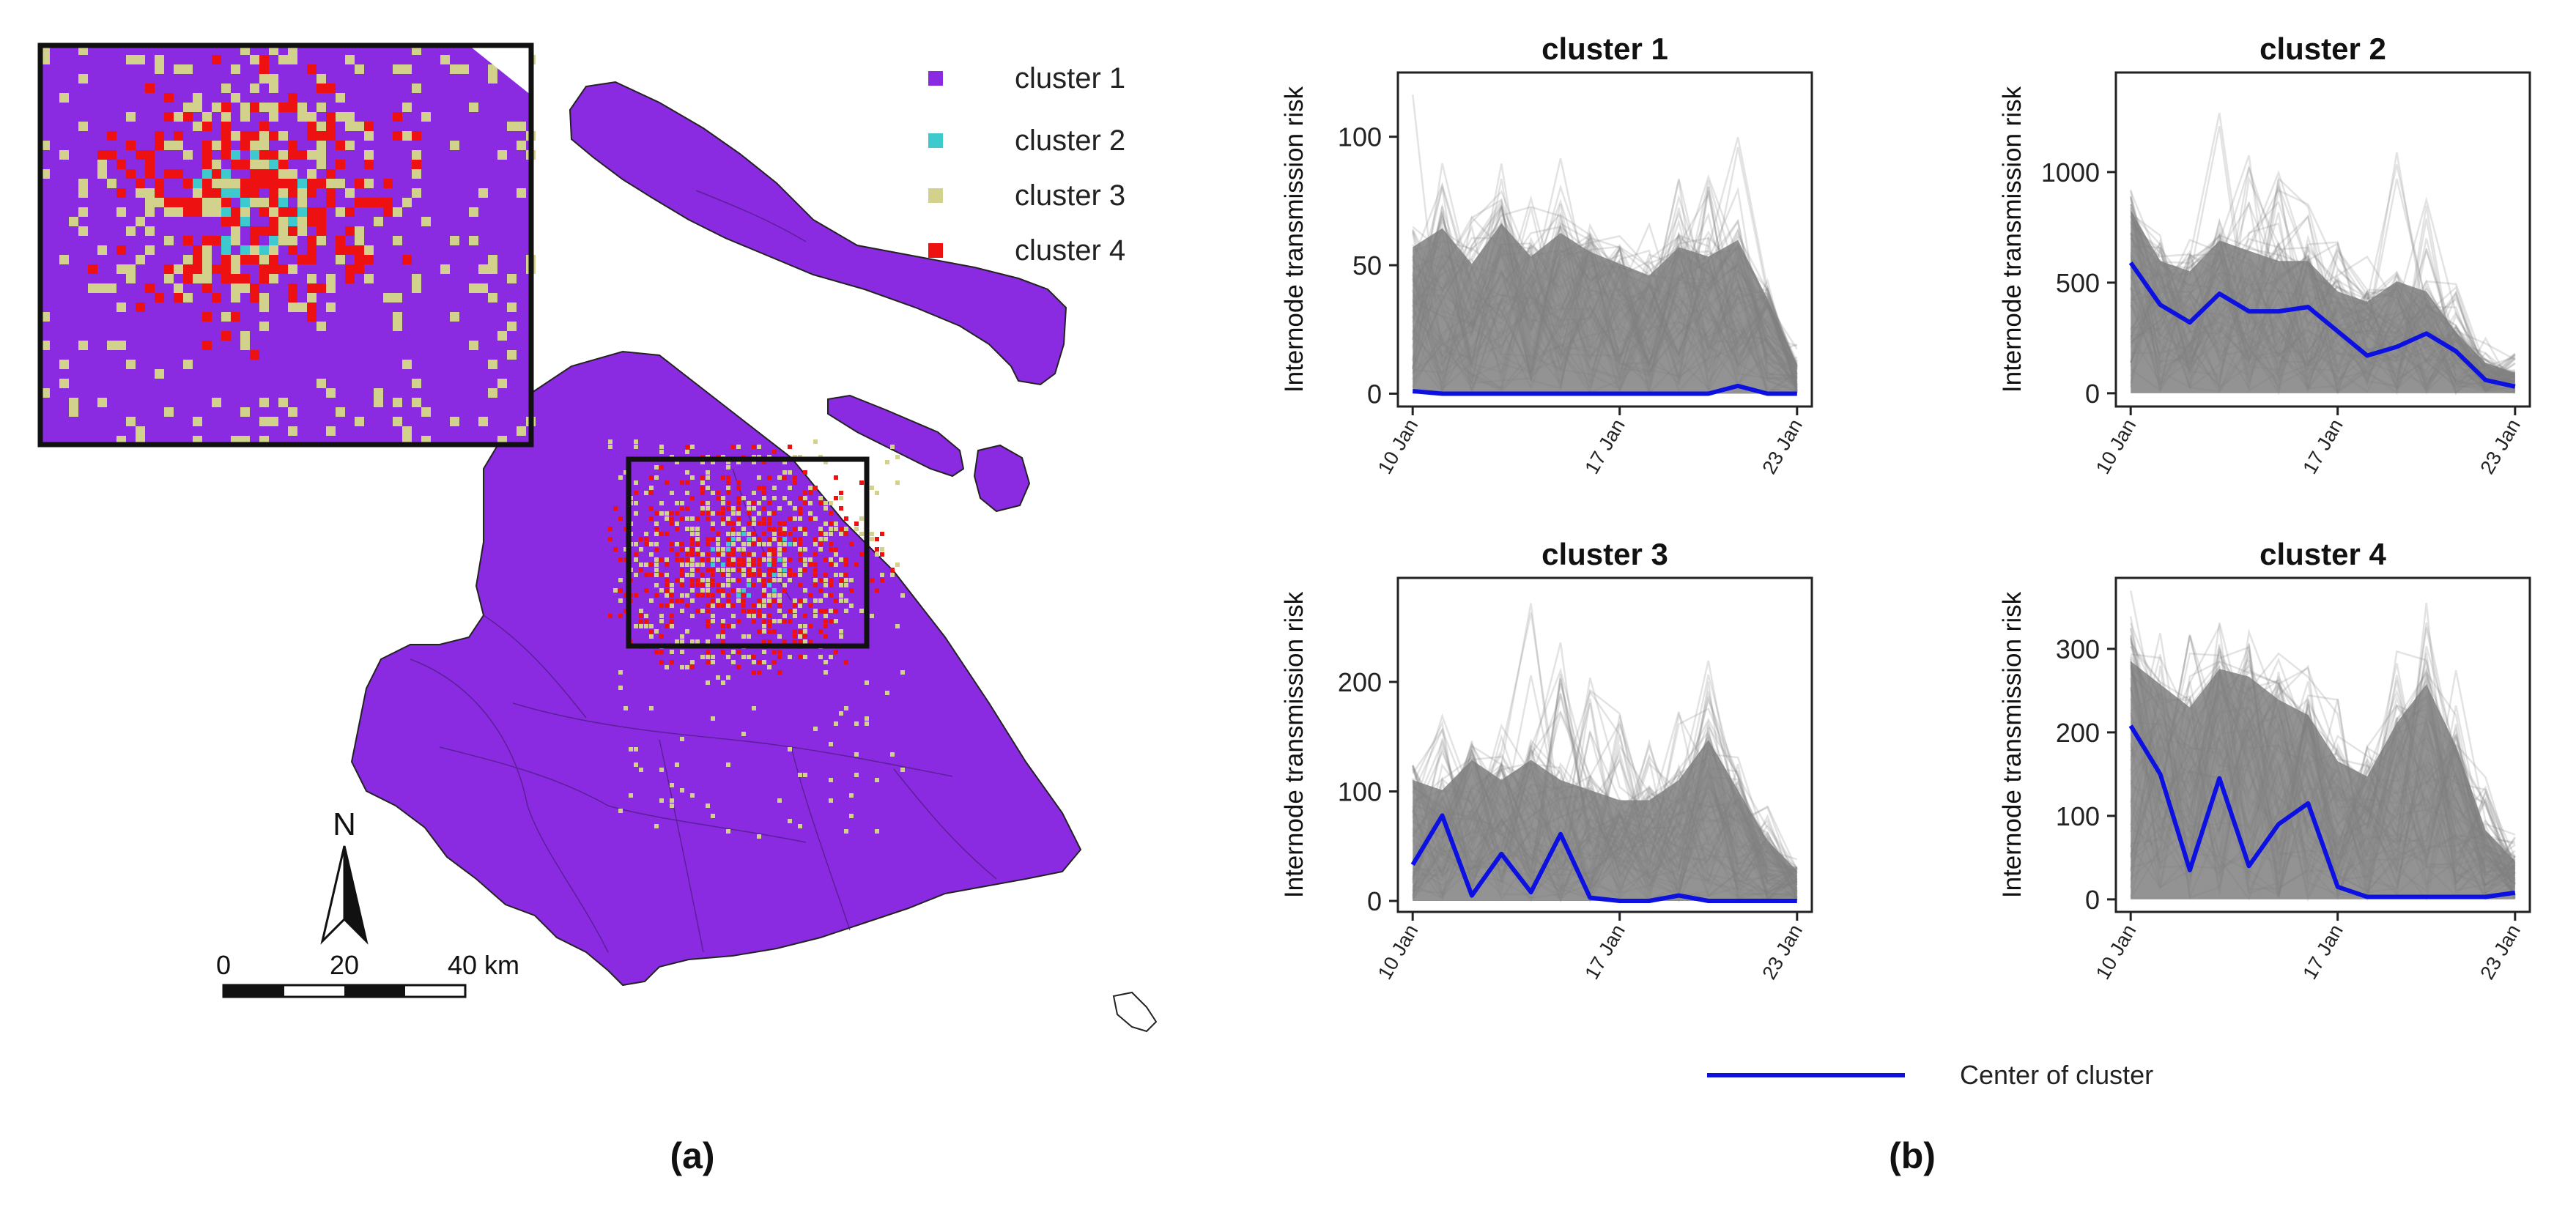 The width and height of the screenshot is (2576, 1210). I want to click on legend-entry-cluster-4: cluster 4, so click(1026, 250).